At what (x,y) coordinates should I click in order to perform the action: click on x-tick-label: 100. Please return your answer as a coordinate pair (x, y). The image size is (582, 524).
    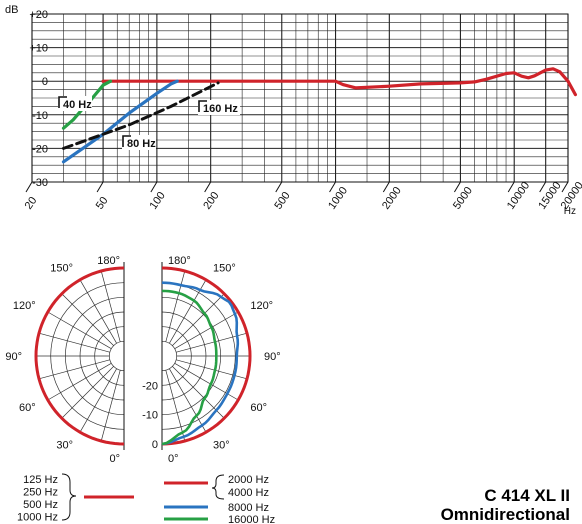
    Looking at the image, I should click on (158, 201).